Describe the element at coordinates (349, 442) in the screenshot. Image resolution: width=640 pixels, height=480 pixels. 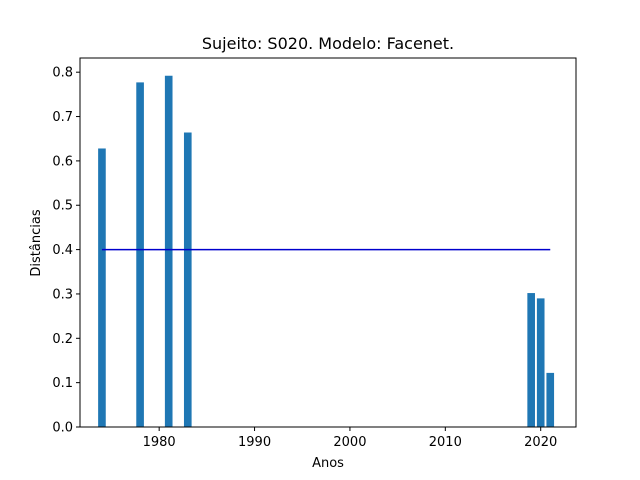
I see `x-tick-label-2000: 2000` at that location.